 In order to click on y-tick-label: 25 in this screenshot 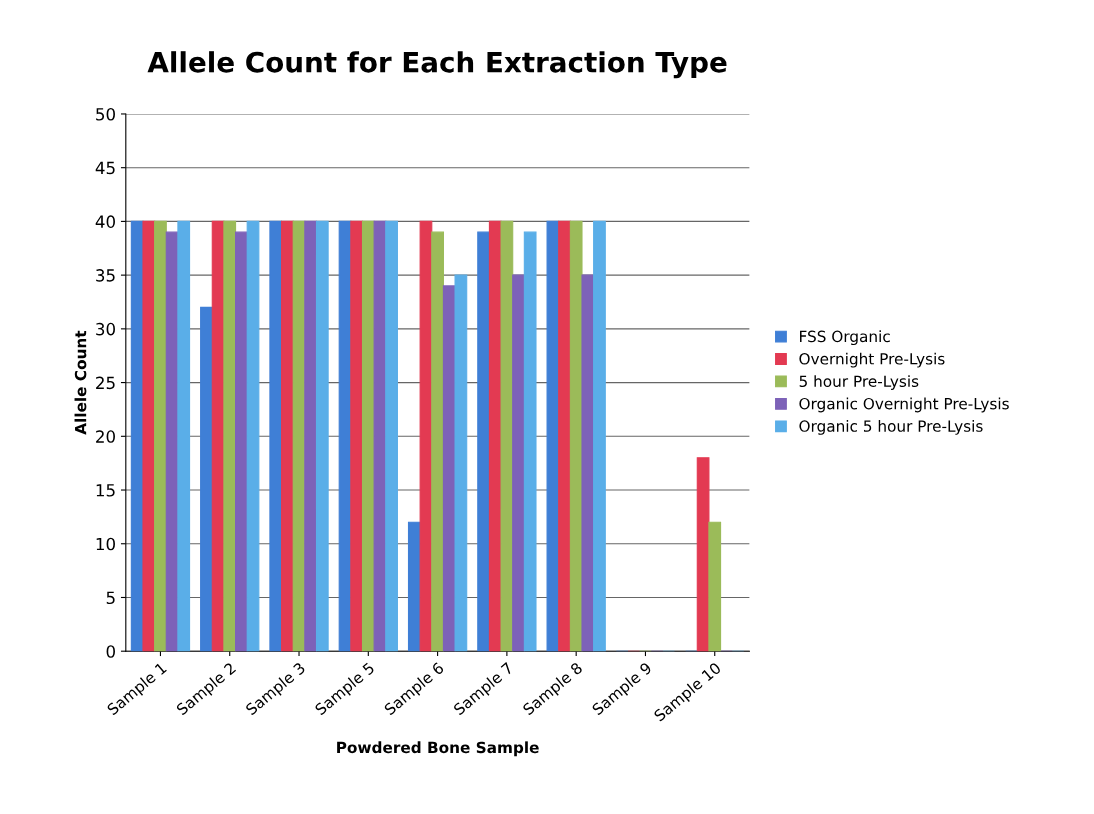, I will do `click(105, 383)`.